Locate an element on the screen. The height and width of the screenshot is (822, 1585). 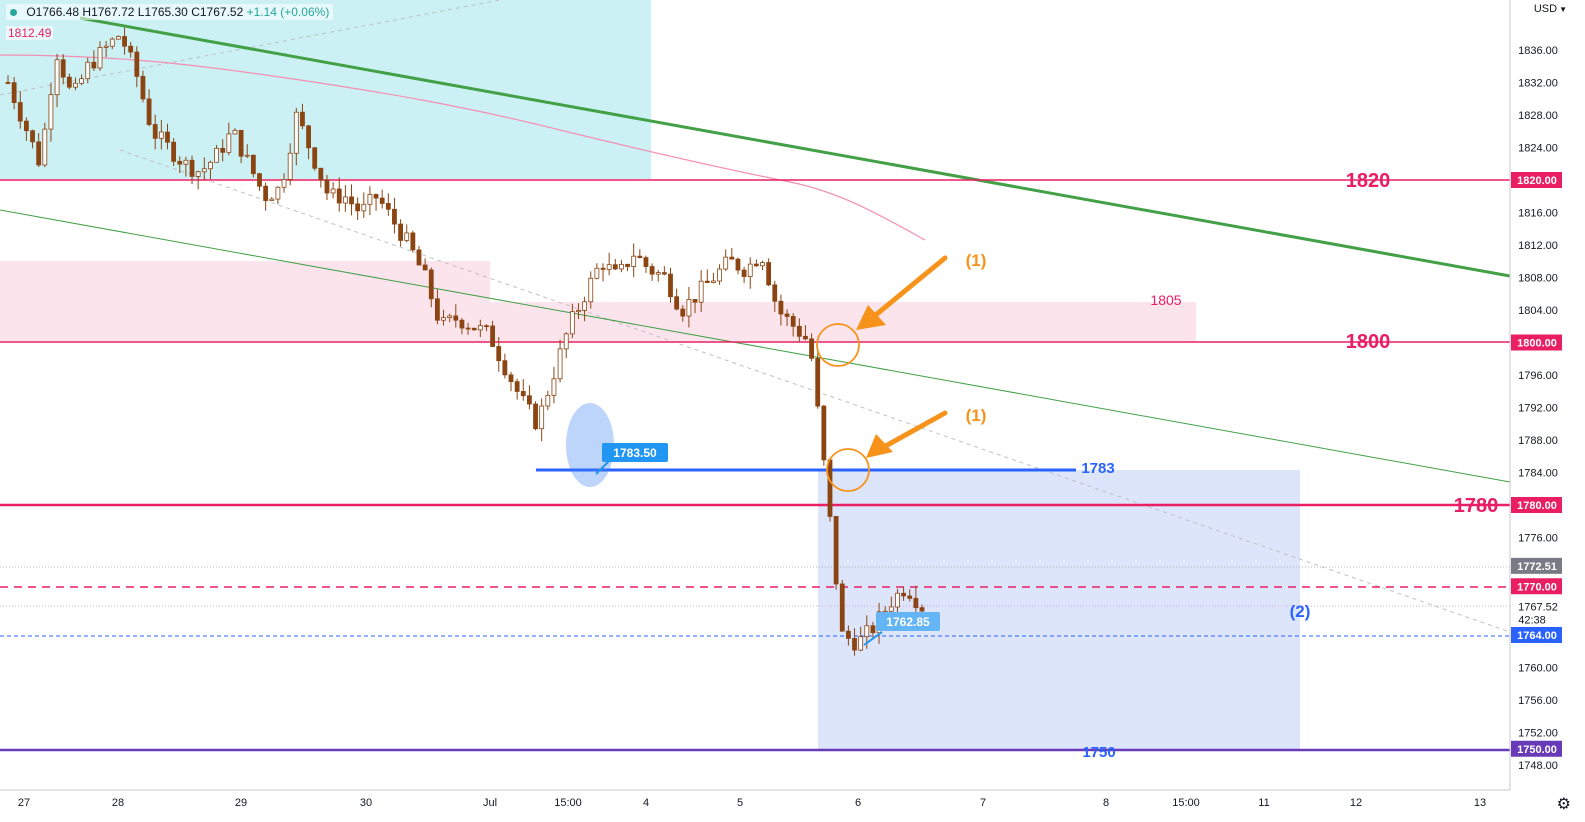
price-tick: 1828.00 is located at coordinates (1538, 116).